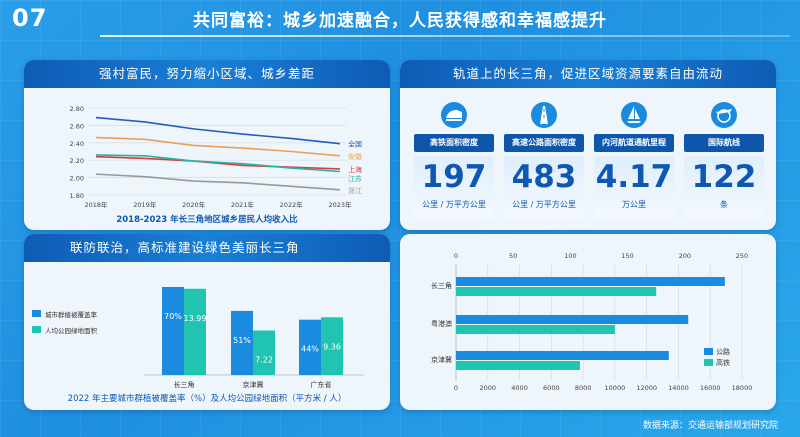 The image size is (800, 437). I want to click on metric-card: 国际航线 122 条, so click(724, 163).